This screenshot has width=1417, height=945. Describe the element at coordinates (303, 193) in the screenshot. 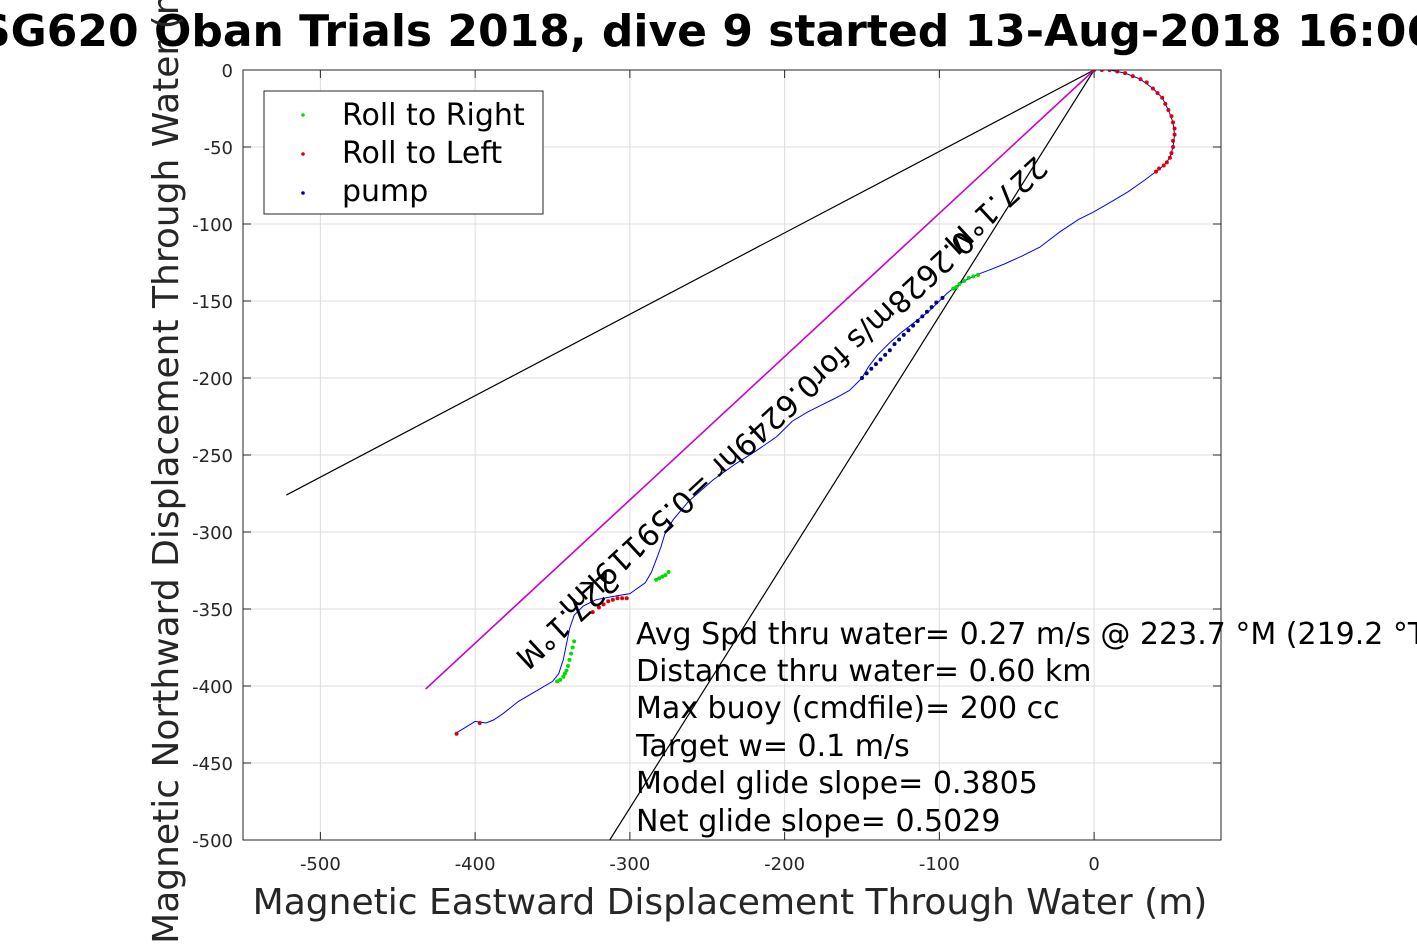

I see `legend-marker-pump` at that location.